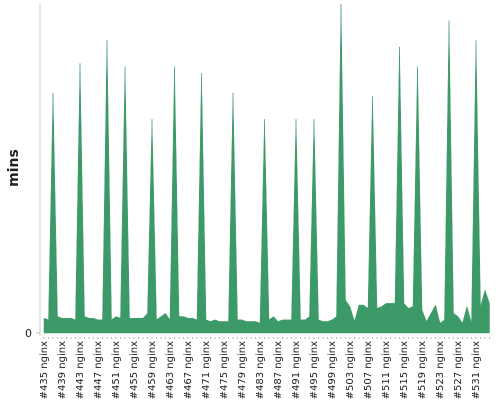  I want to click on x-tick-label: #467 nginx, so click(188, 370).